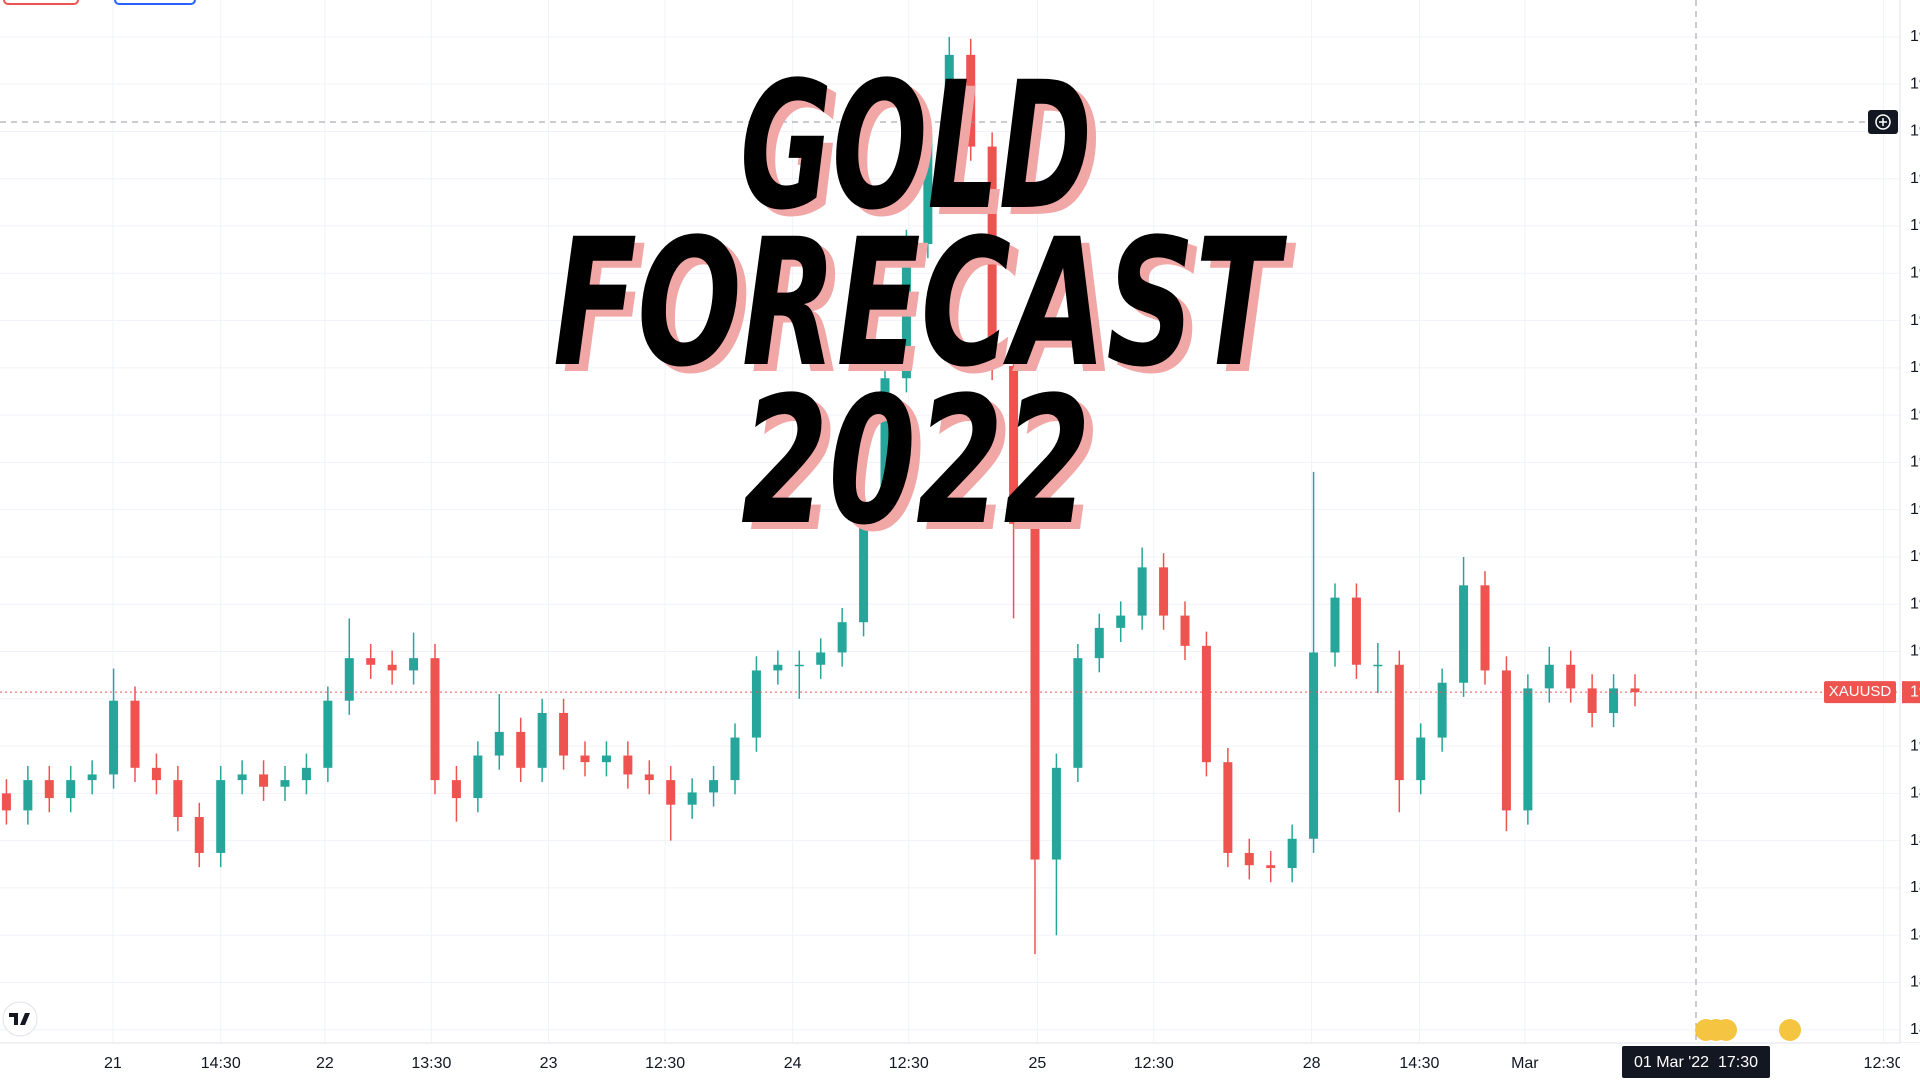 The height and width of the screenshot is (1080, 1920). I want to click on plus-icon, so click(1883, 122).